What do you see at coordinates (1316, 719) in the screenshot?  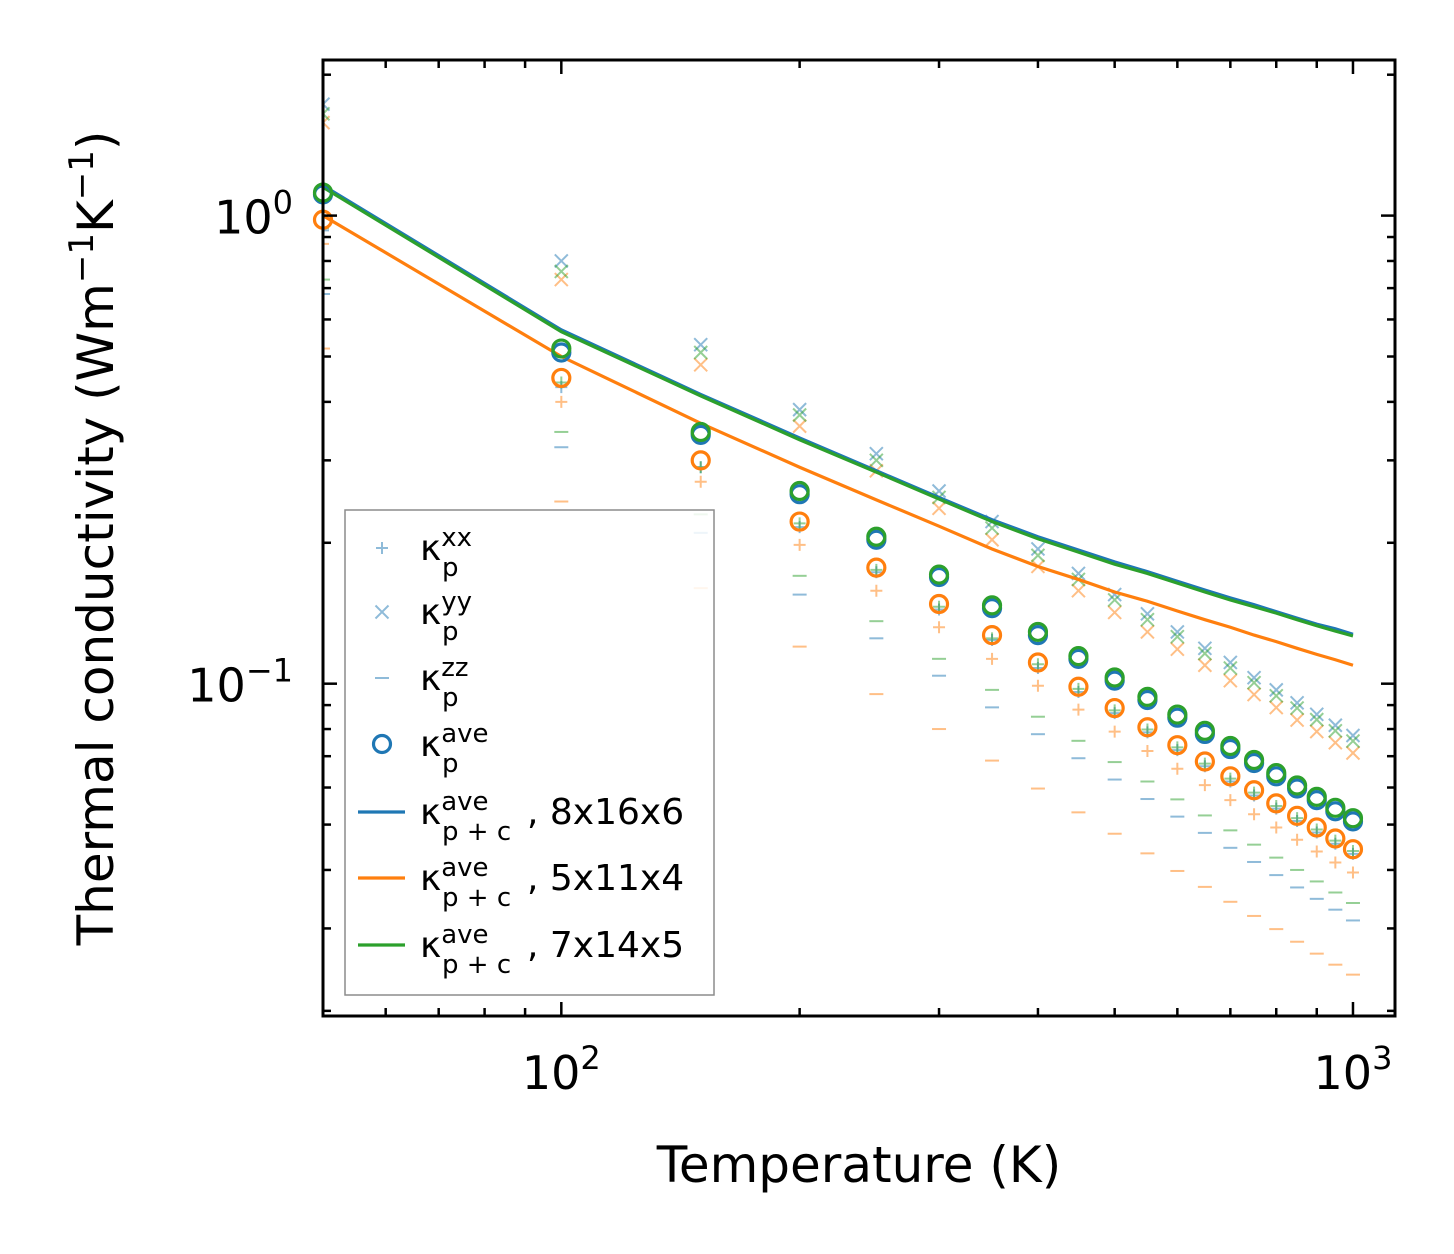 I see `kyy-point-7x14x5-900K-glyph` at bounding box center [1316, 719].